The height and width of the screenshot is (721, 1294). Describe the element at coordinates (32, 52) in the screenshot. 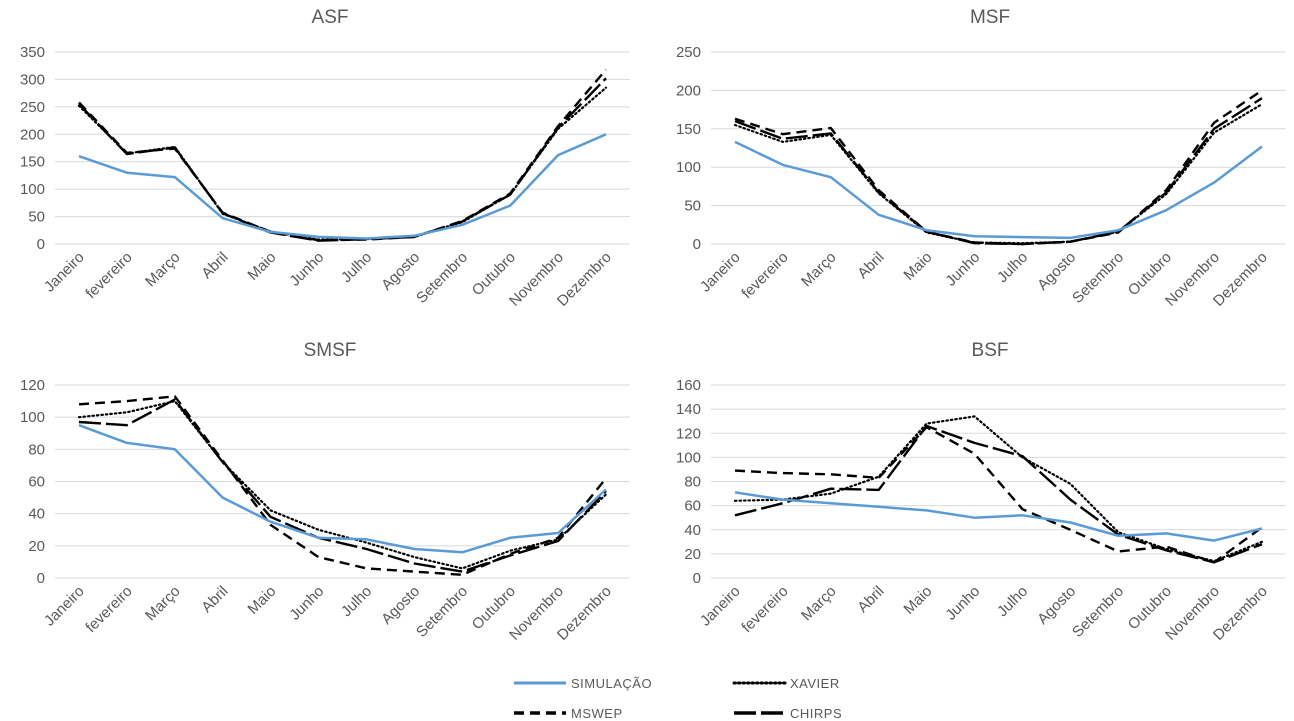

I see `y-tick-label: 350` at that location.